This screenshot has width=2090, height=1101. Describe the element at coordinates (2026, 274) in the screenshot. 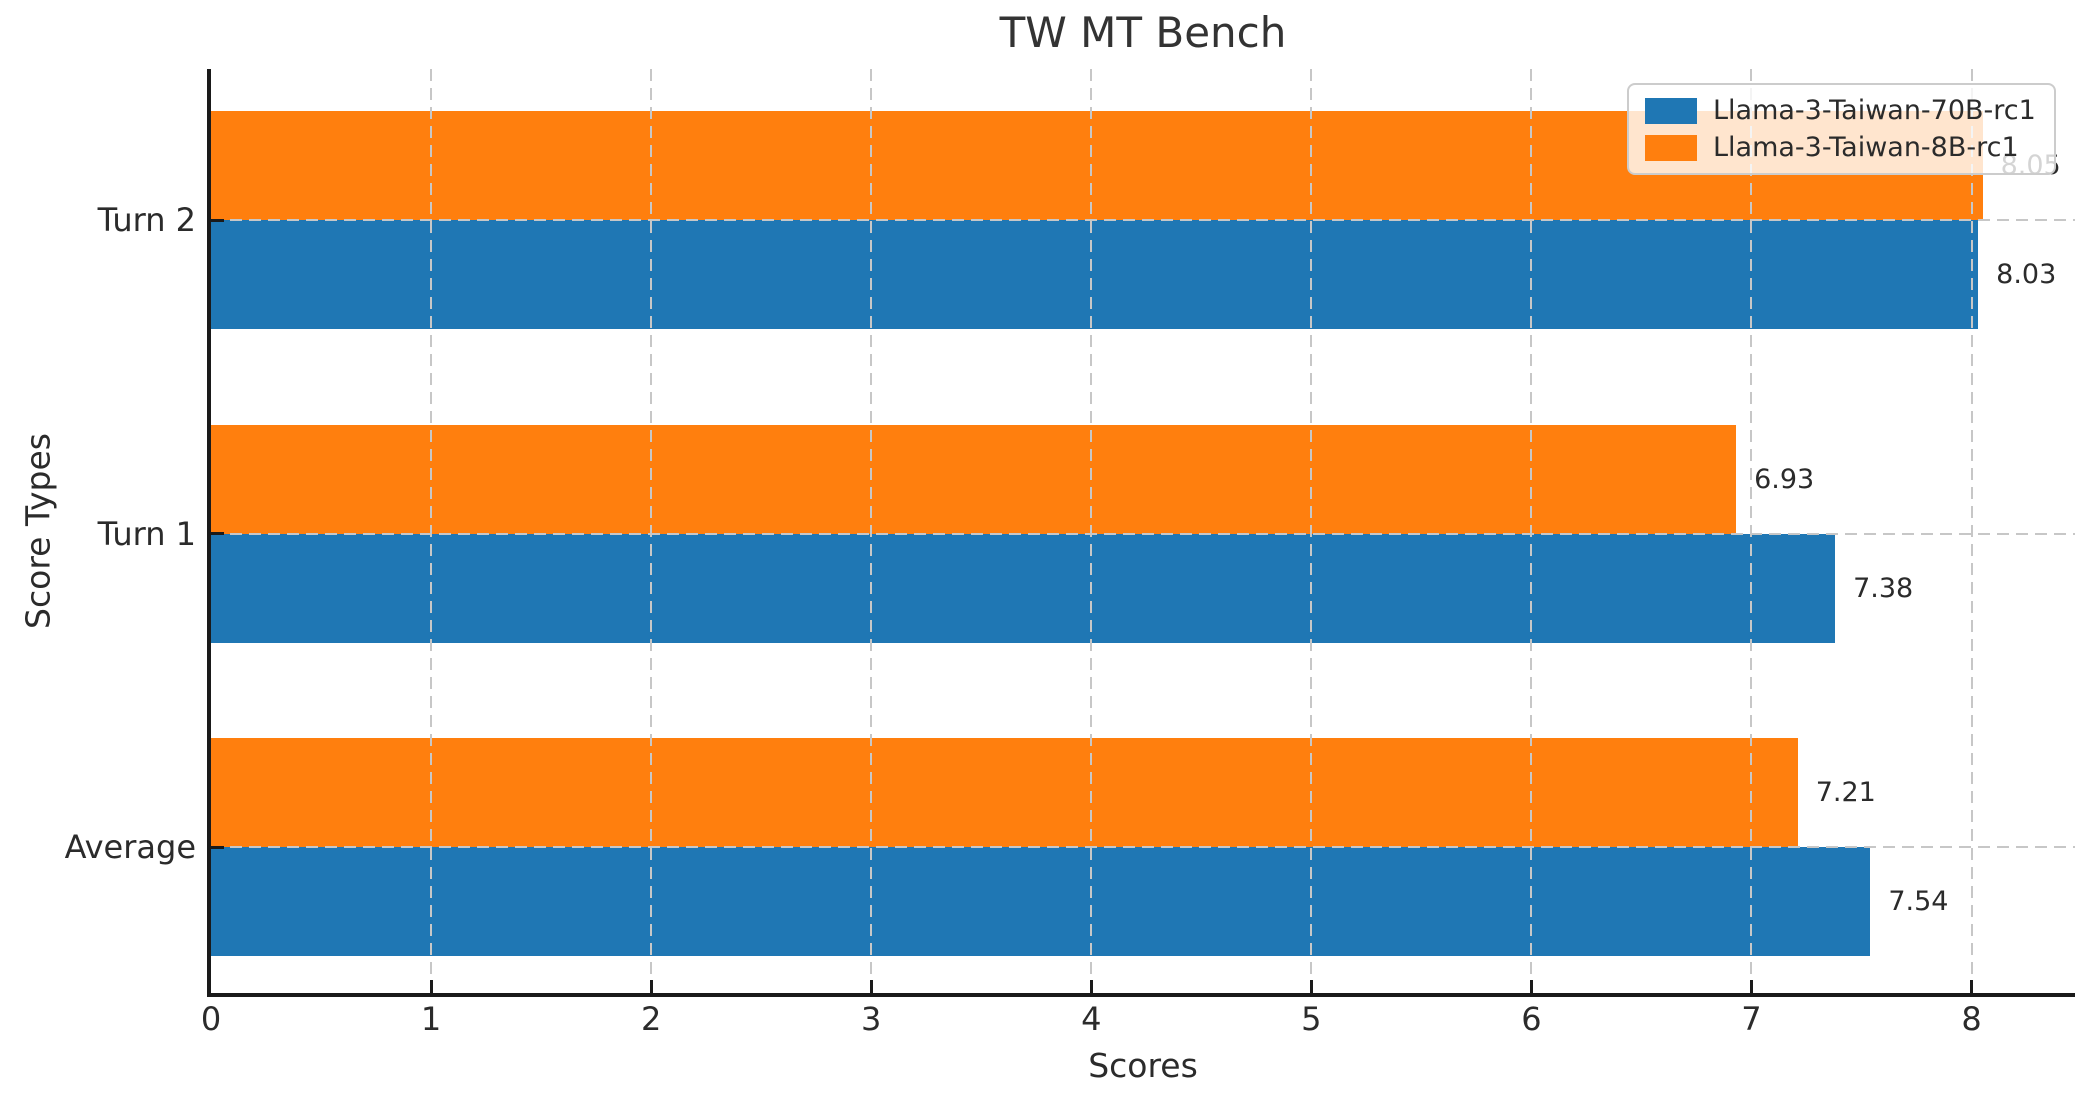

I see `bar-value-label-turn-2-llama-3-taiwan-70b-rc1: 8.03` at that location.